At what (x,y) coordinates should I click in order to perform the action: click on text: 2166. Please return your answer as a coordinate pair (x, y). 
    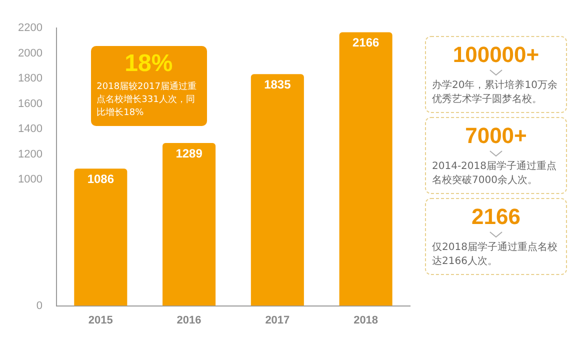
    Looking at the image, I should click on (496, 217).